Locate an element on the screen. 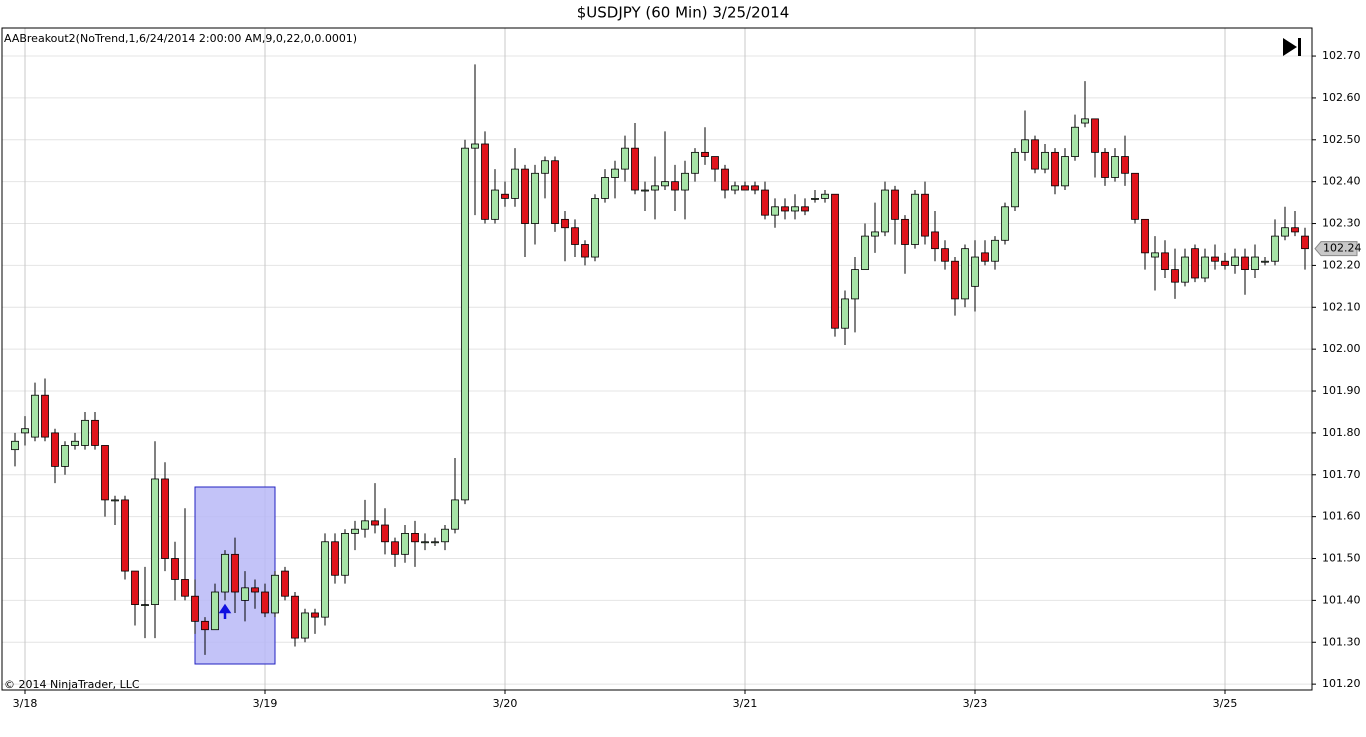 The image size is (1366, 737). chart-title: $USDJPY (60 Min) 3/25/2014 is located at coordinates (683, 13).